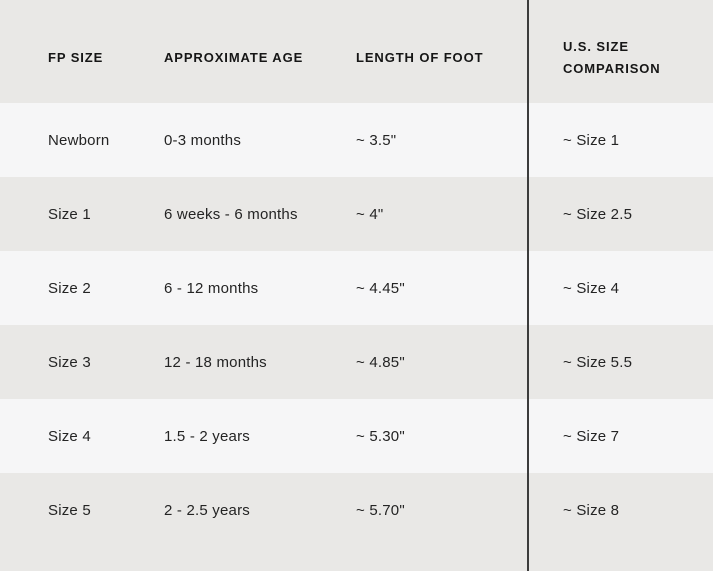 This screenshot has width=713, height=571. Describe the element at coordinates (591, 510) in the screenshot. I see `us-size-comparison-value: ~ Size 8` at that location.